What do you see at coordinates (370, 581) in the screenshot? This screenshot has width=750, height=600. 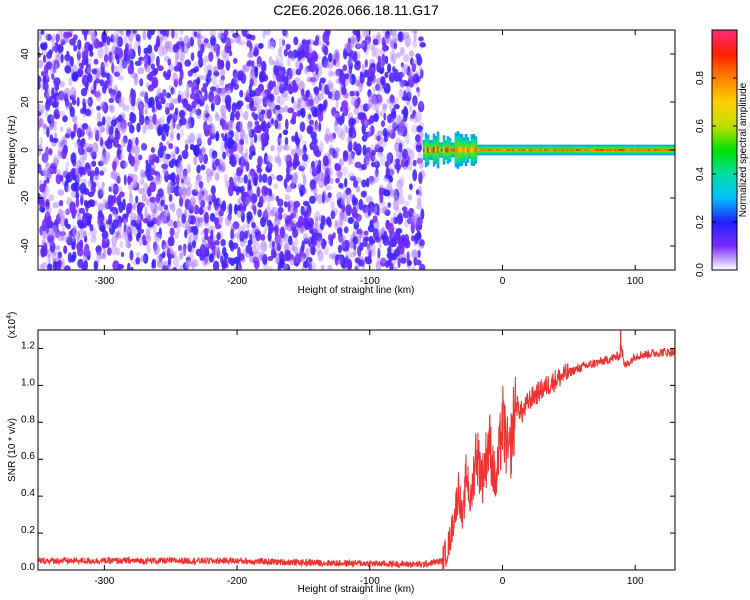 I see `x-tick-label: -100` at bounding box center [370, 581].